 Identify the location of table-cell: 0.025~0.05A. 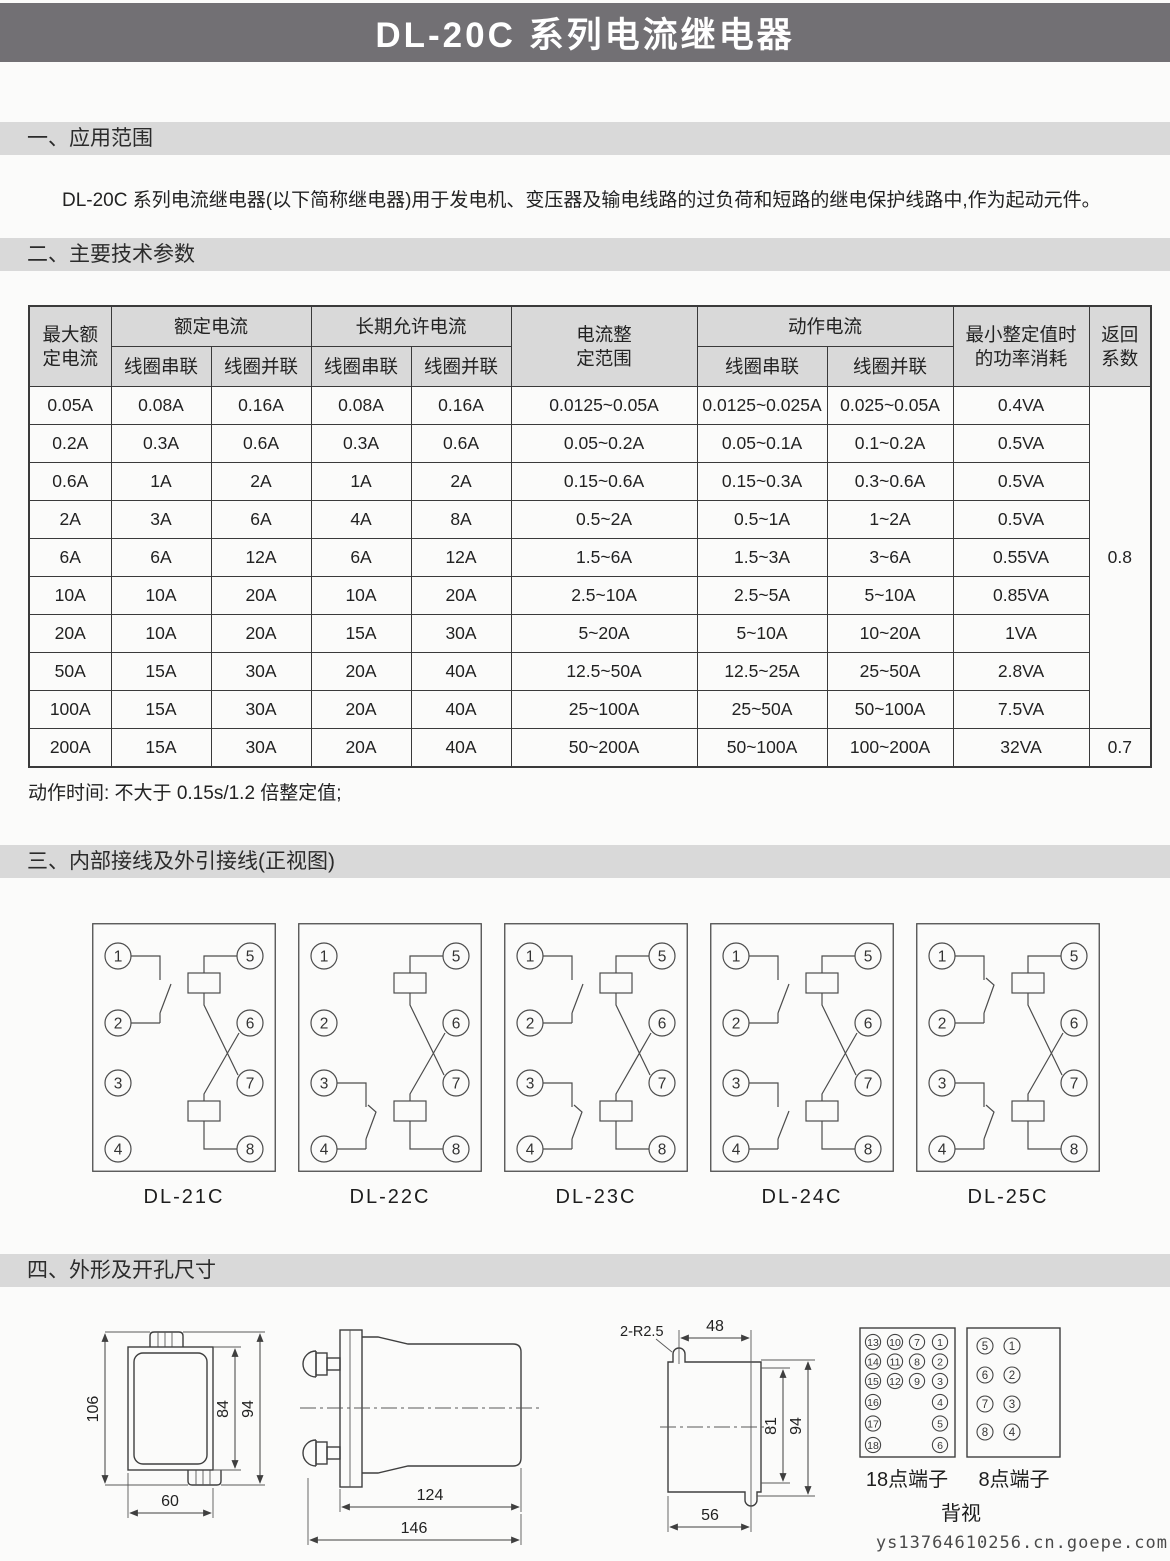
(890, 405).